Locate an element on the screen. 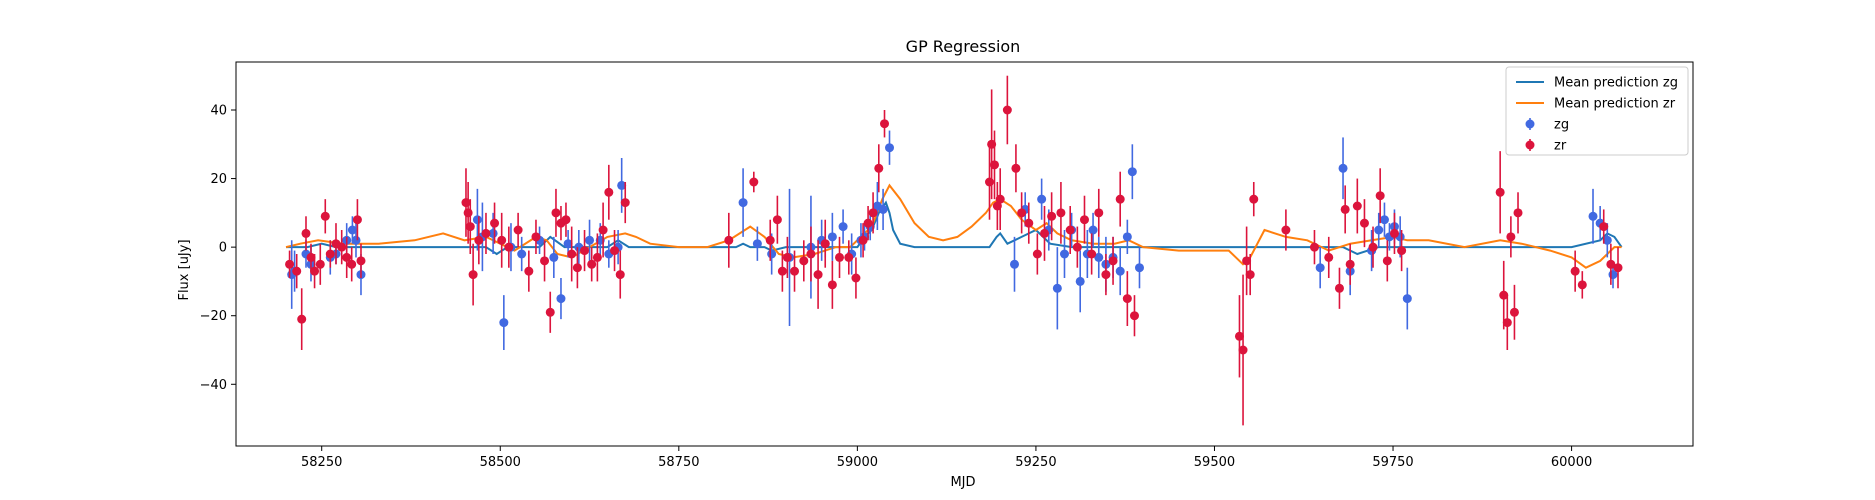 Image resolution: width=1875 pixels, height=500 pixels. x-tick-label-1: 58500 is located at coordinates (500, 462).